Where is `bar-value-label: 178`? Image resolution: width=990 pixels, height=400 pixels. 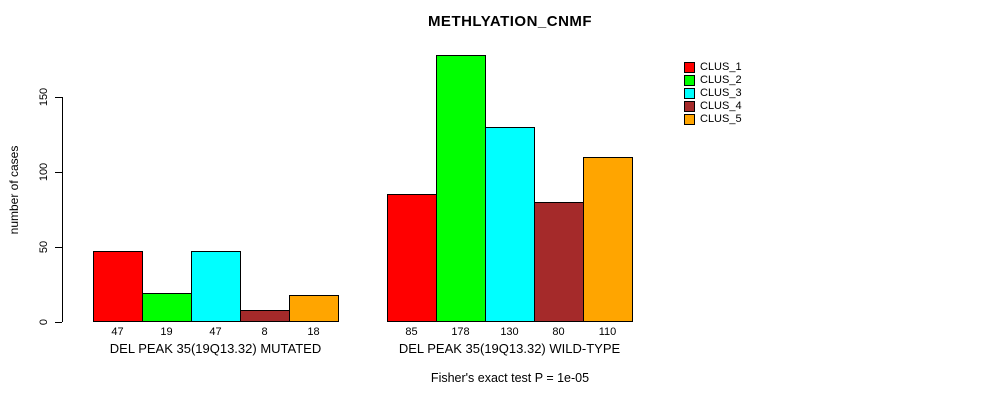 bar-value-label: 178 is located at coordinates (460, 332).